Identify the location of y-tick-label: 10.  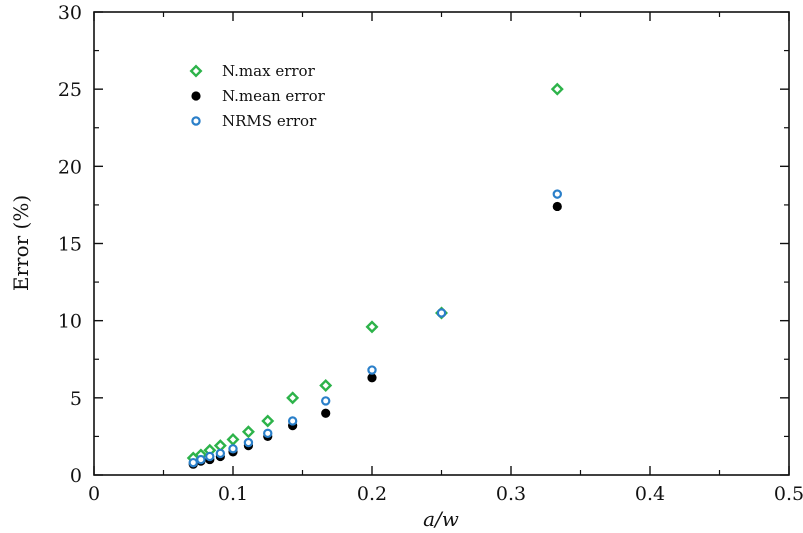
(70, 322).